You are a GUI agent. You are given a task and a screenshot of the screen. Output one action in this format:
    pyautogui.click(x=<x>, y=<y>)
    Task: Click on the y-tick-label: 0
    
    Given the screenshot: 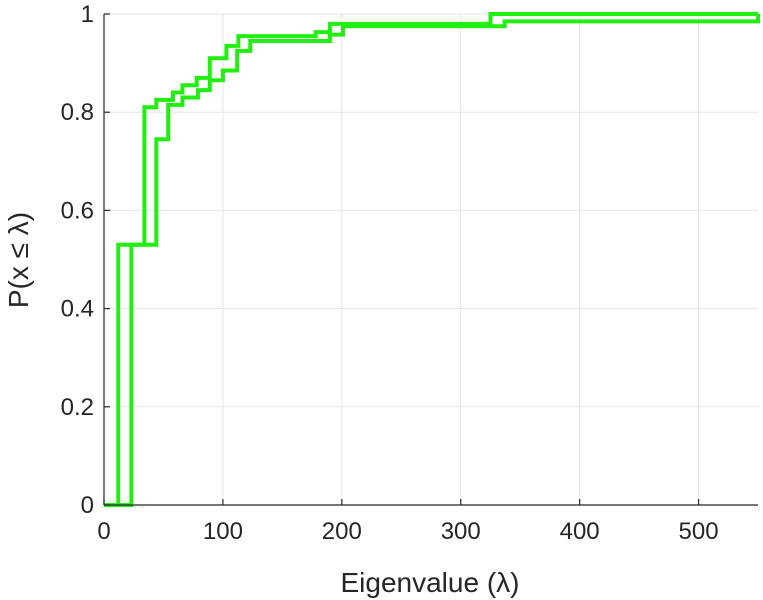 What is the action you would take?
    pyautogui.click(x=87, y=505)
    